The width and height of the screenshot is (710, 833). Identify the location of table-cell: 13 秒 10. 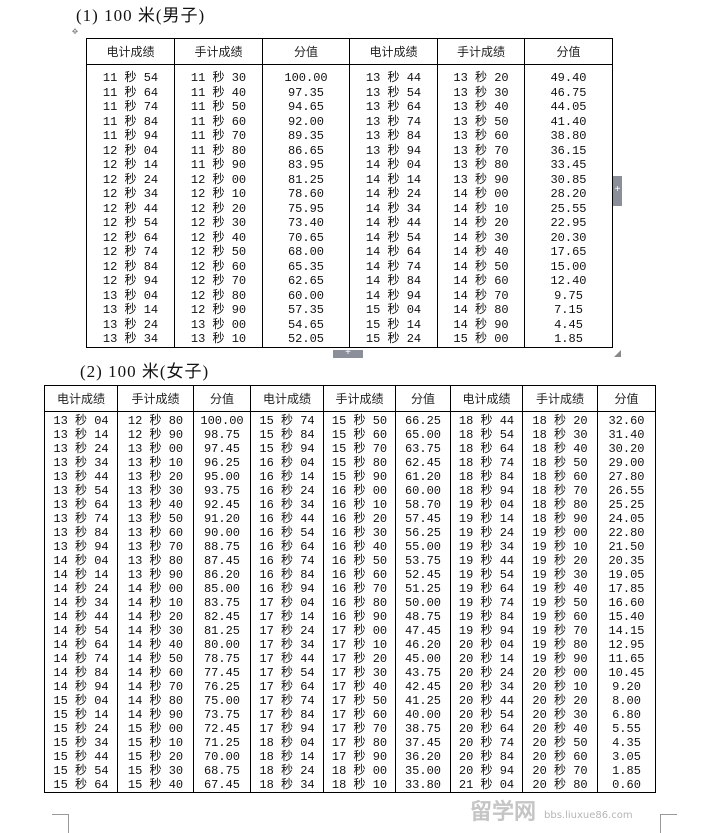
(155, 463).